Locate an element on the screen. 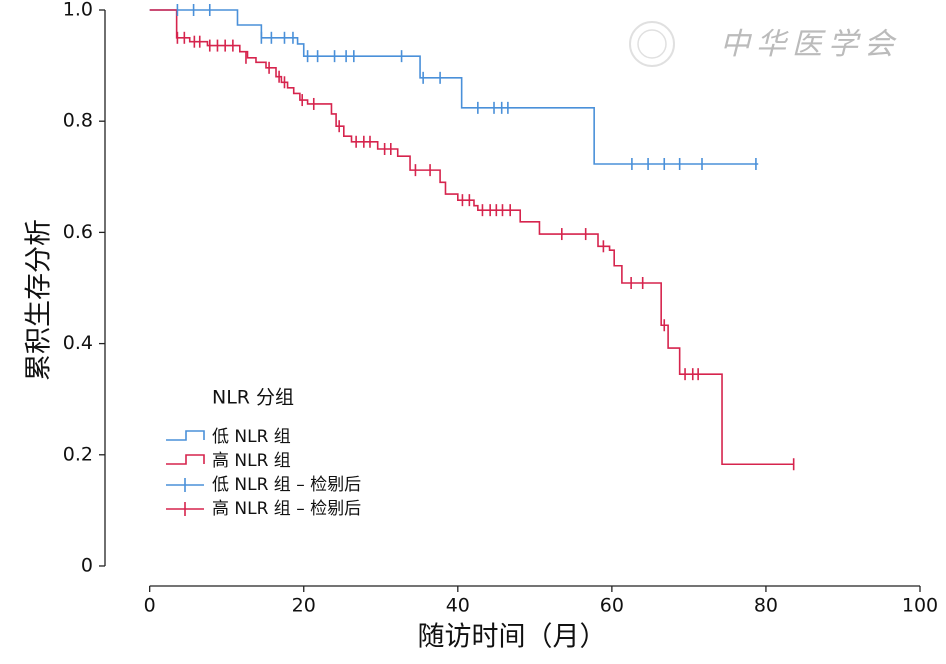  x-tick-label: 0 is located at coordinates (150, 606).